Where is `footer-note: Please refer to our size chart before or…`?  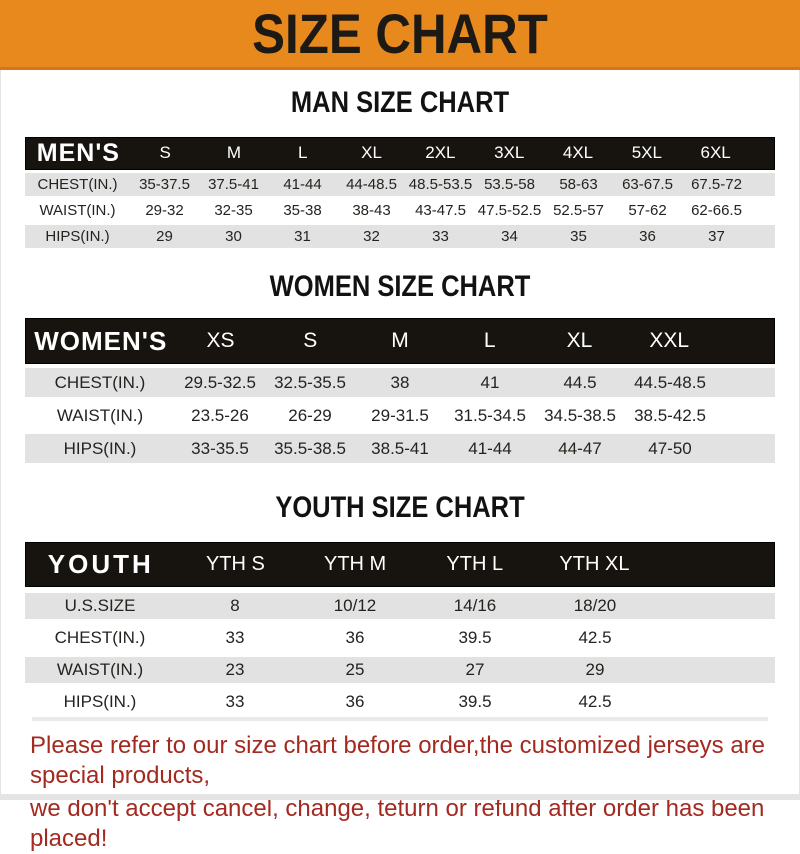 footer-note: Please refer to our size chart before or… is located at coordinates (400, 792).